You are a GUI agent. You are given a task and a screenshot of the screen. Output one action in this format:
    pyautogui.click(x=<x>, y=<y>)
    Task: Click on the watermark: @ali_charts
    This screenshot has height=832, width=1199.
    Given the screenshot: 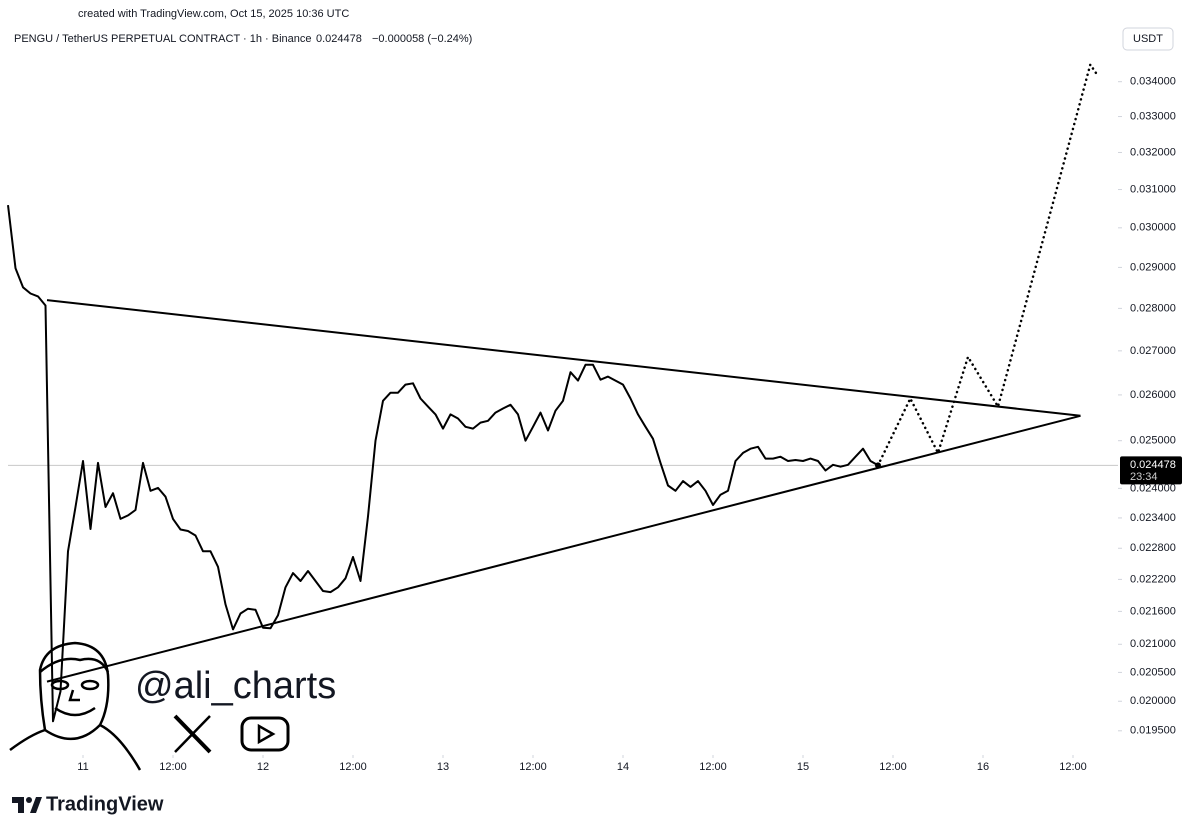 What is the action you would take?
    pyautogui.click(x=235, y=686)
    